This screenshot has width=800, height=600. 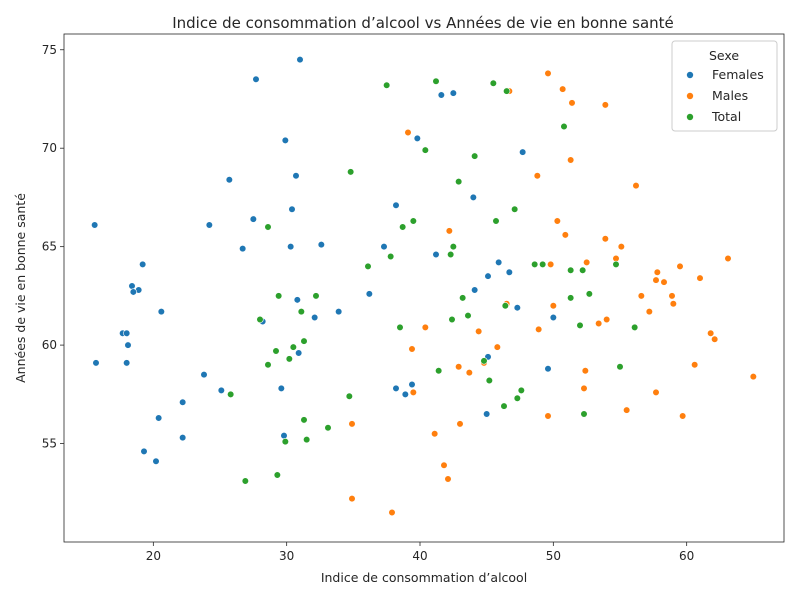 I want to click on legend-title: Sexe, so click(x=724, y=55).